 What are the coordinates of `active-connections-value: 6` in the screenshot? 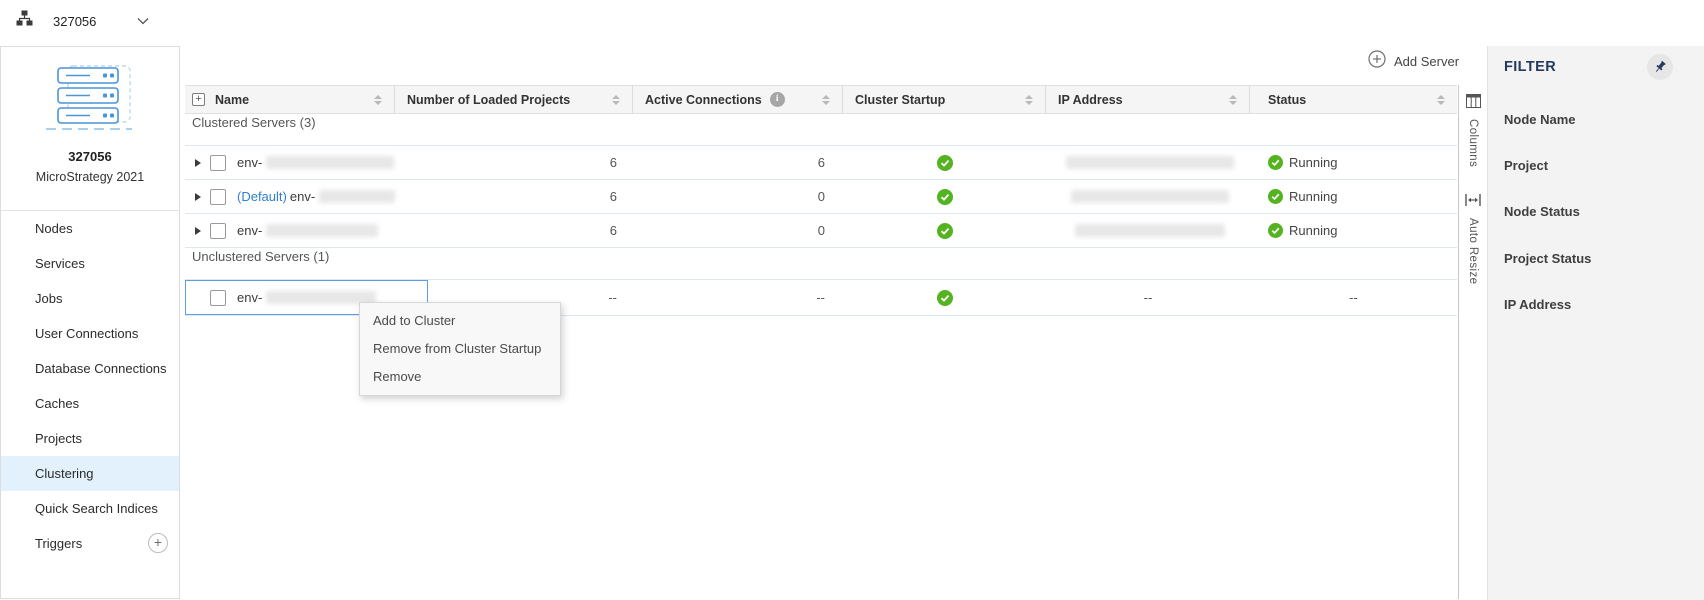 It's located at (821, 162).